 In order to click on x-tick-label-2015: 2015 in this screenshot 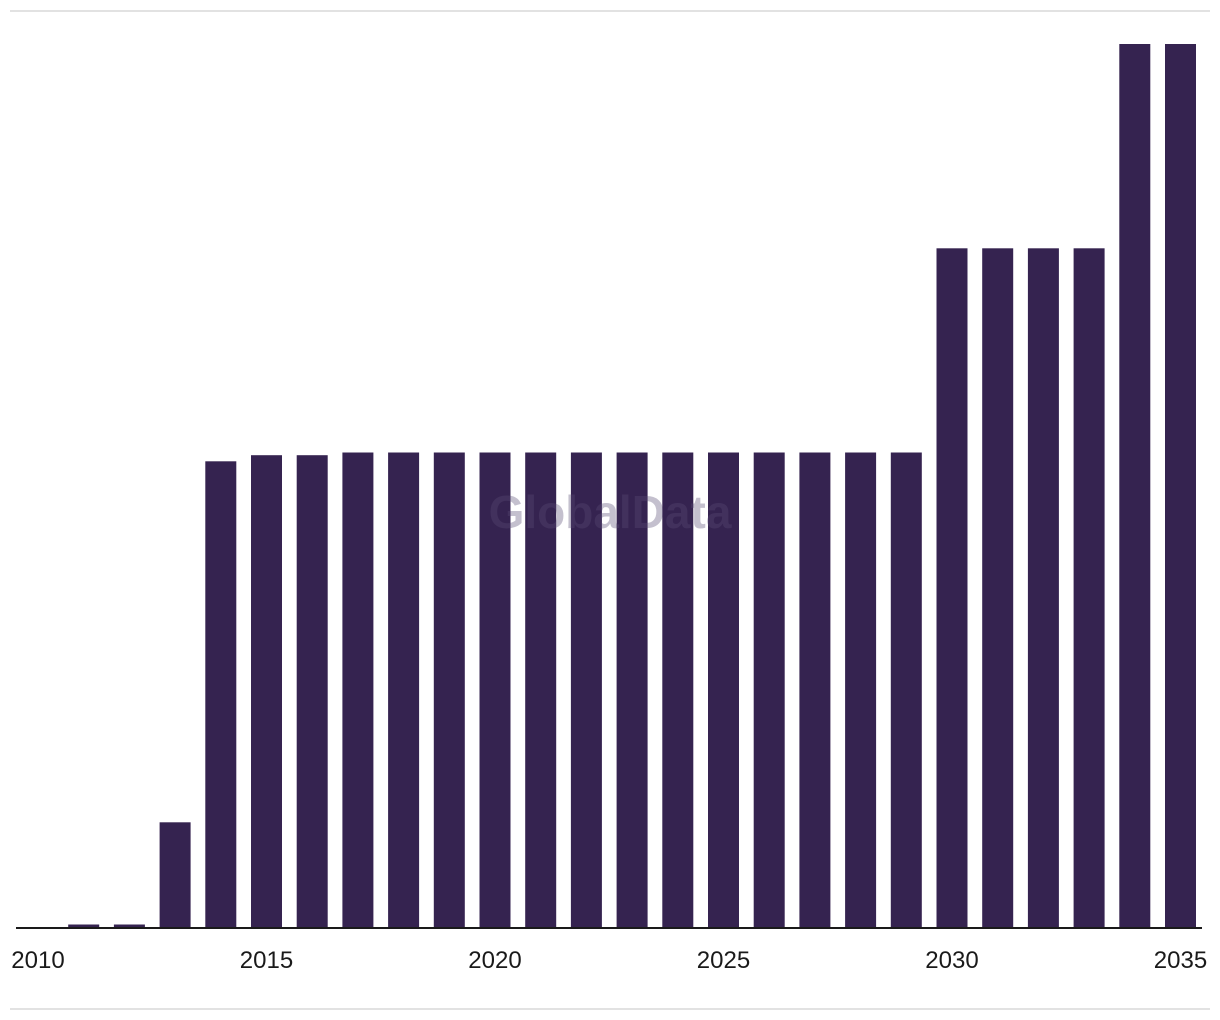, I will do `click(266, 960)`.